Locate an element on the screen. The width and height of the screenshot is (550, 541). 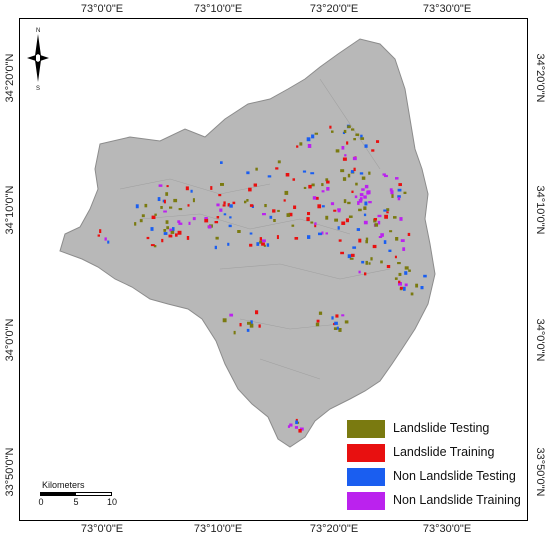
lon-label-bottom: 73°0'0"E is located at coordinates (102, 529).